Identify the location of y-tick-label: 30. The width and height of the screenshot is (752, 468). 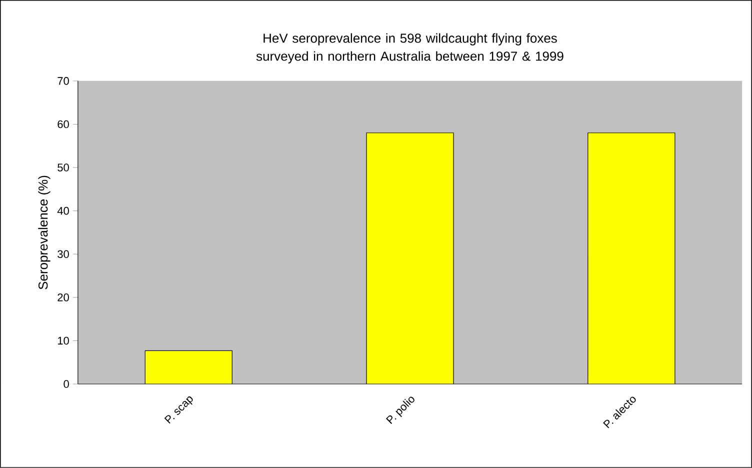
(63, 254).